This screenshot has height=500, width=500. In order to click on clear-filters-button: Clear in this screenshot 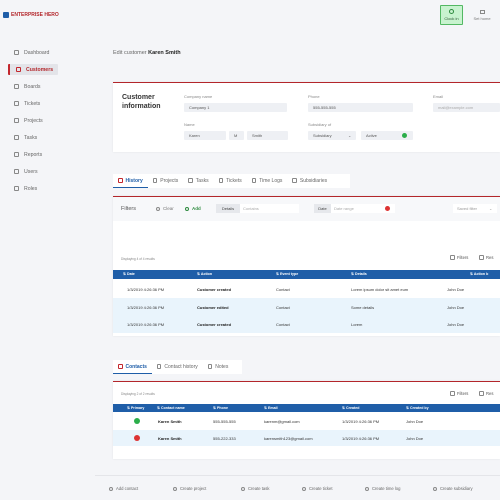, I will do `click(165, 208)`.